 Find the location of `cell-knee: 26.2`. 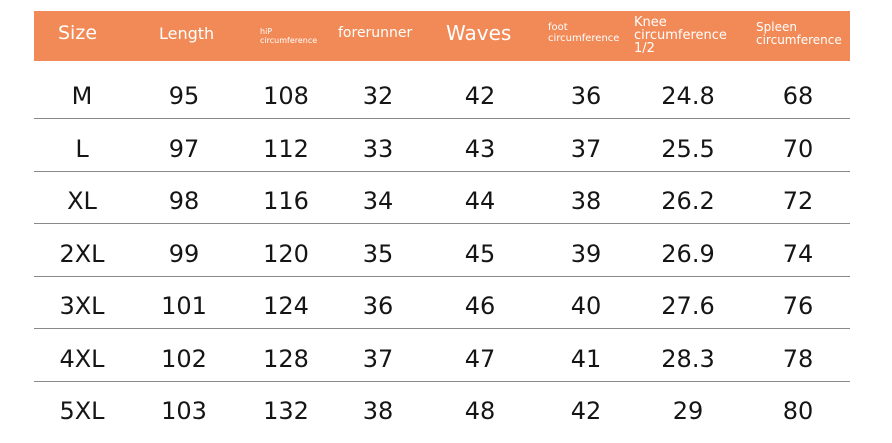

cell-knee: 26.2 is located at coordinates (688, 201).